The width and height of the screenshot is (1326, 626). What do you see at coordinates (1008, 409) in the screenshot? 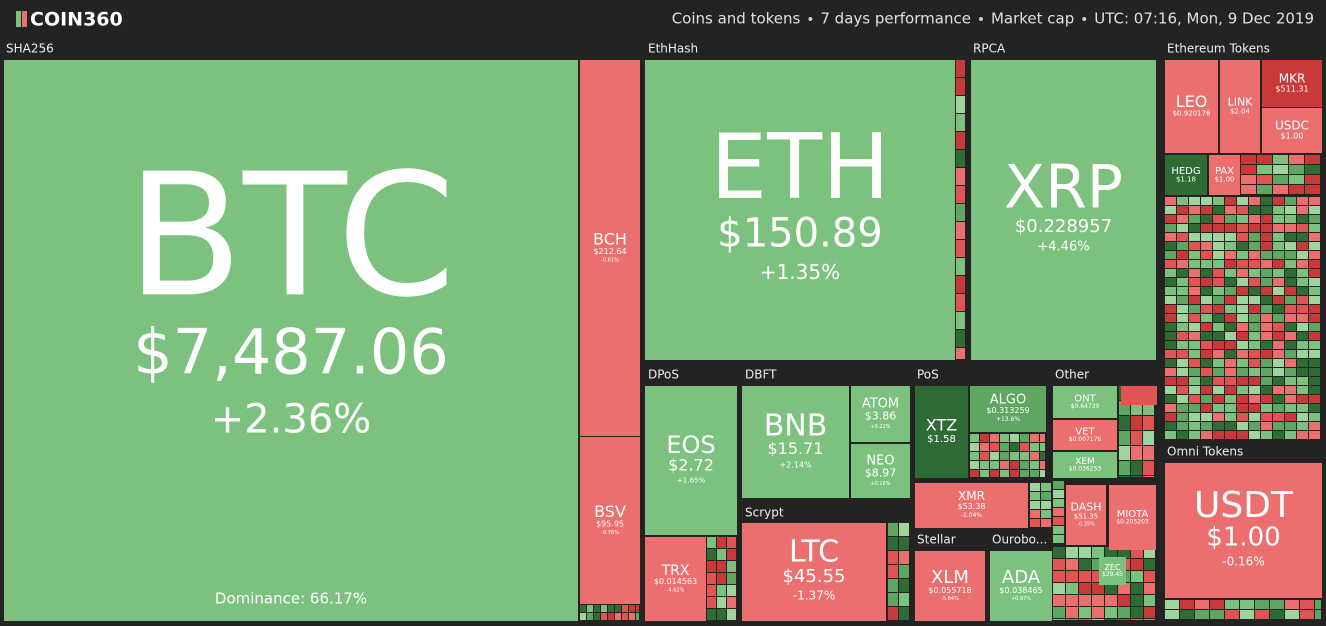
I see `coin-tile: ALGO$0.313259+13.6%` at bounding box center [1008, 409].